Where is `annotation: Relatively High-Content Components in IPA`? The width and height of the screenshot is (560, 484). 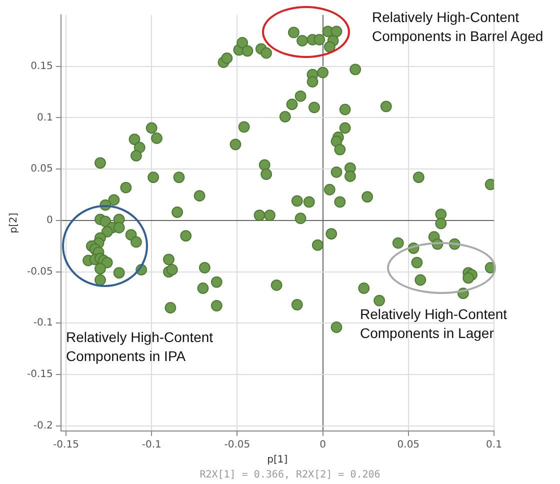
annotation: Relatively High-Content Components in IPA is located at coordinates (140, 347).